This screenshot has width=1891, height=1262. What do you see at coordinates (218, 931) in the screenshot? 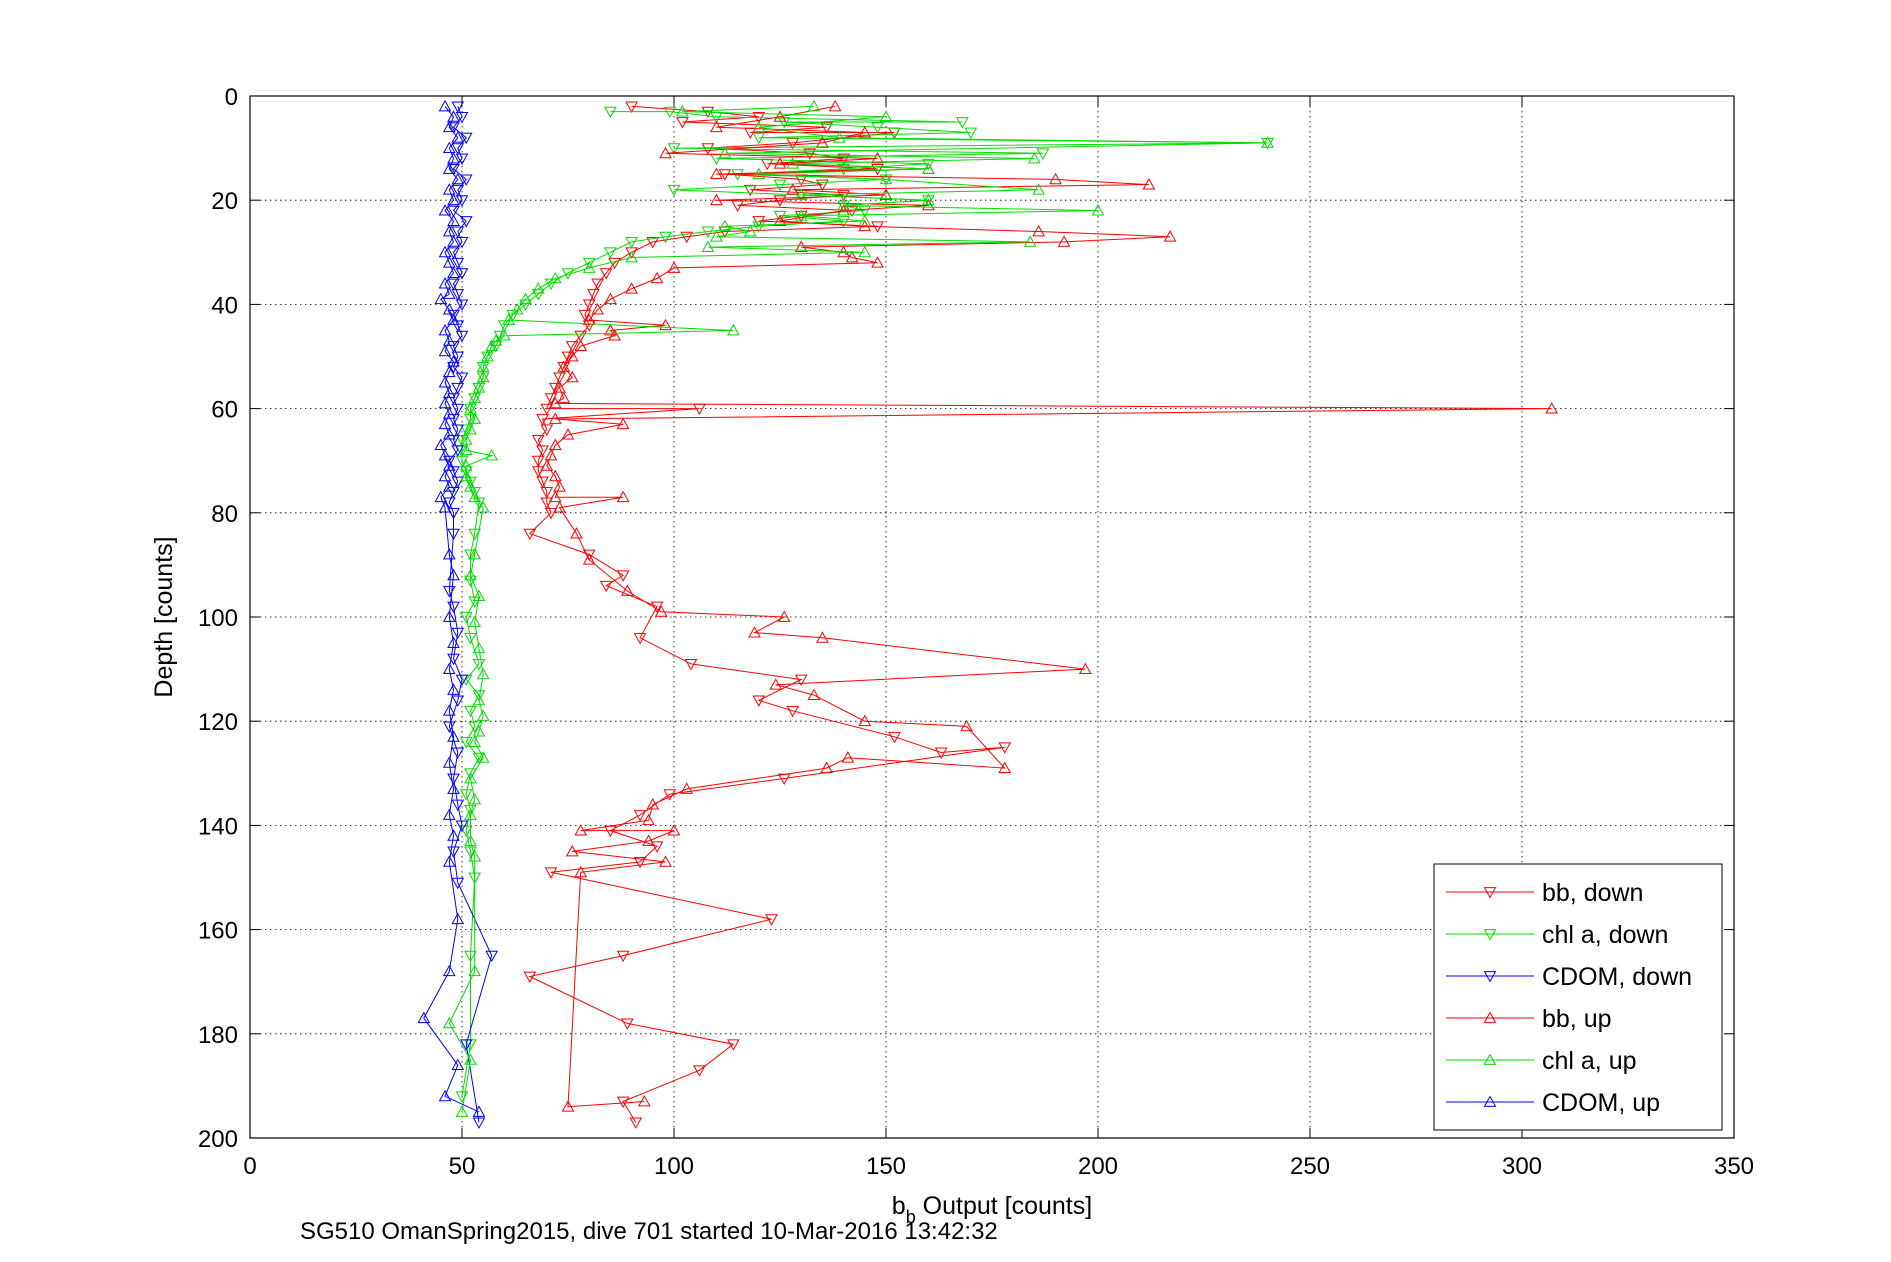
I see `y-tick-label: 160` at bounding box center [218, 931].